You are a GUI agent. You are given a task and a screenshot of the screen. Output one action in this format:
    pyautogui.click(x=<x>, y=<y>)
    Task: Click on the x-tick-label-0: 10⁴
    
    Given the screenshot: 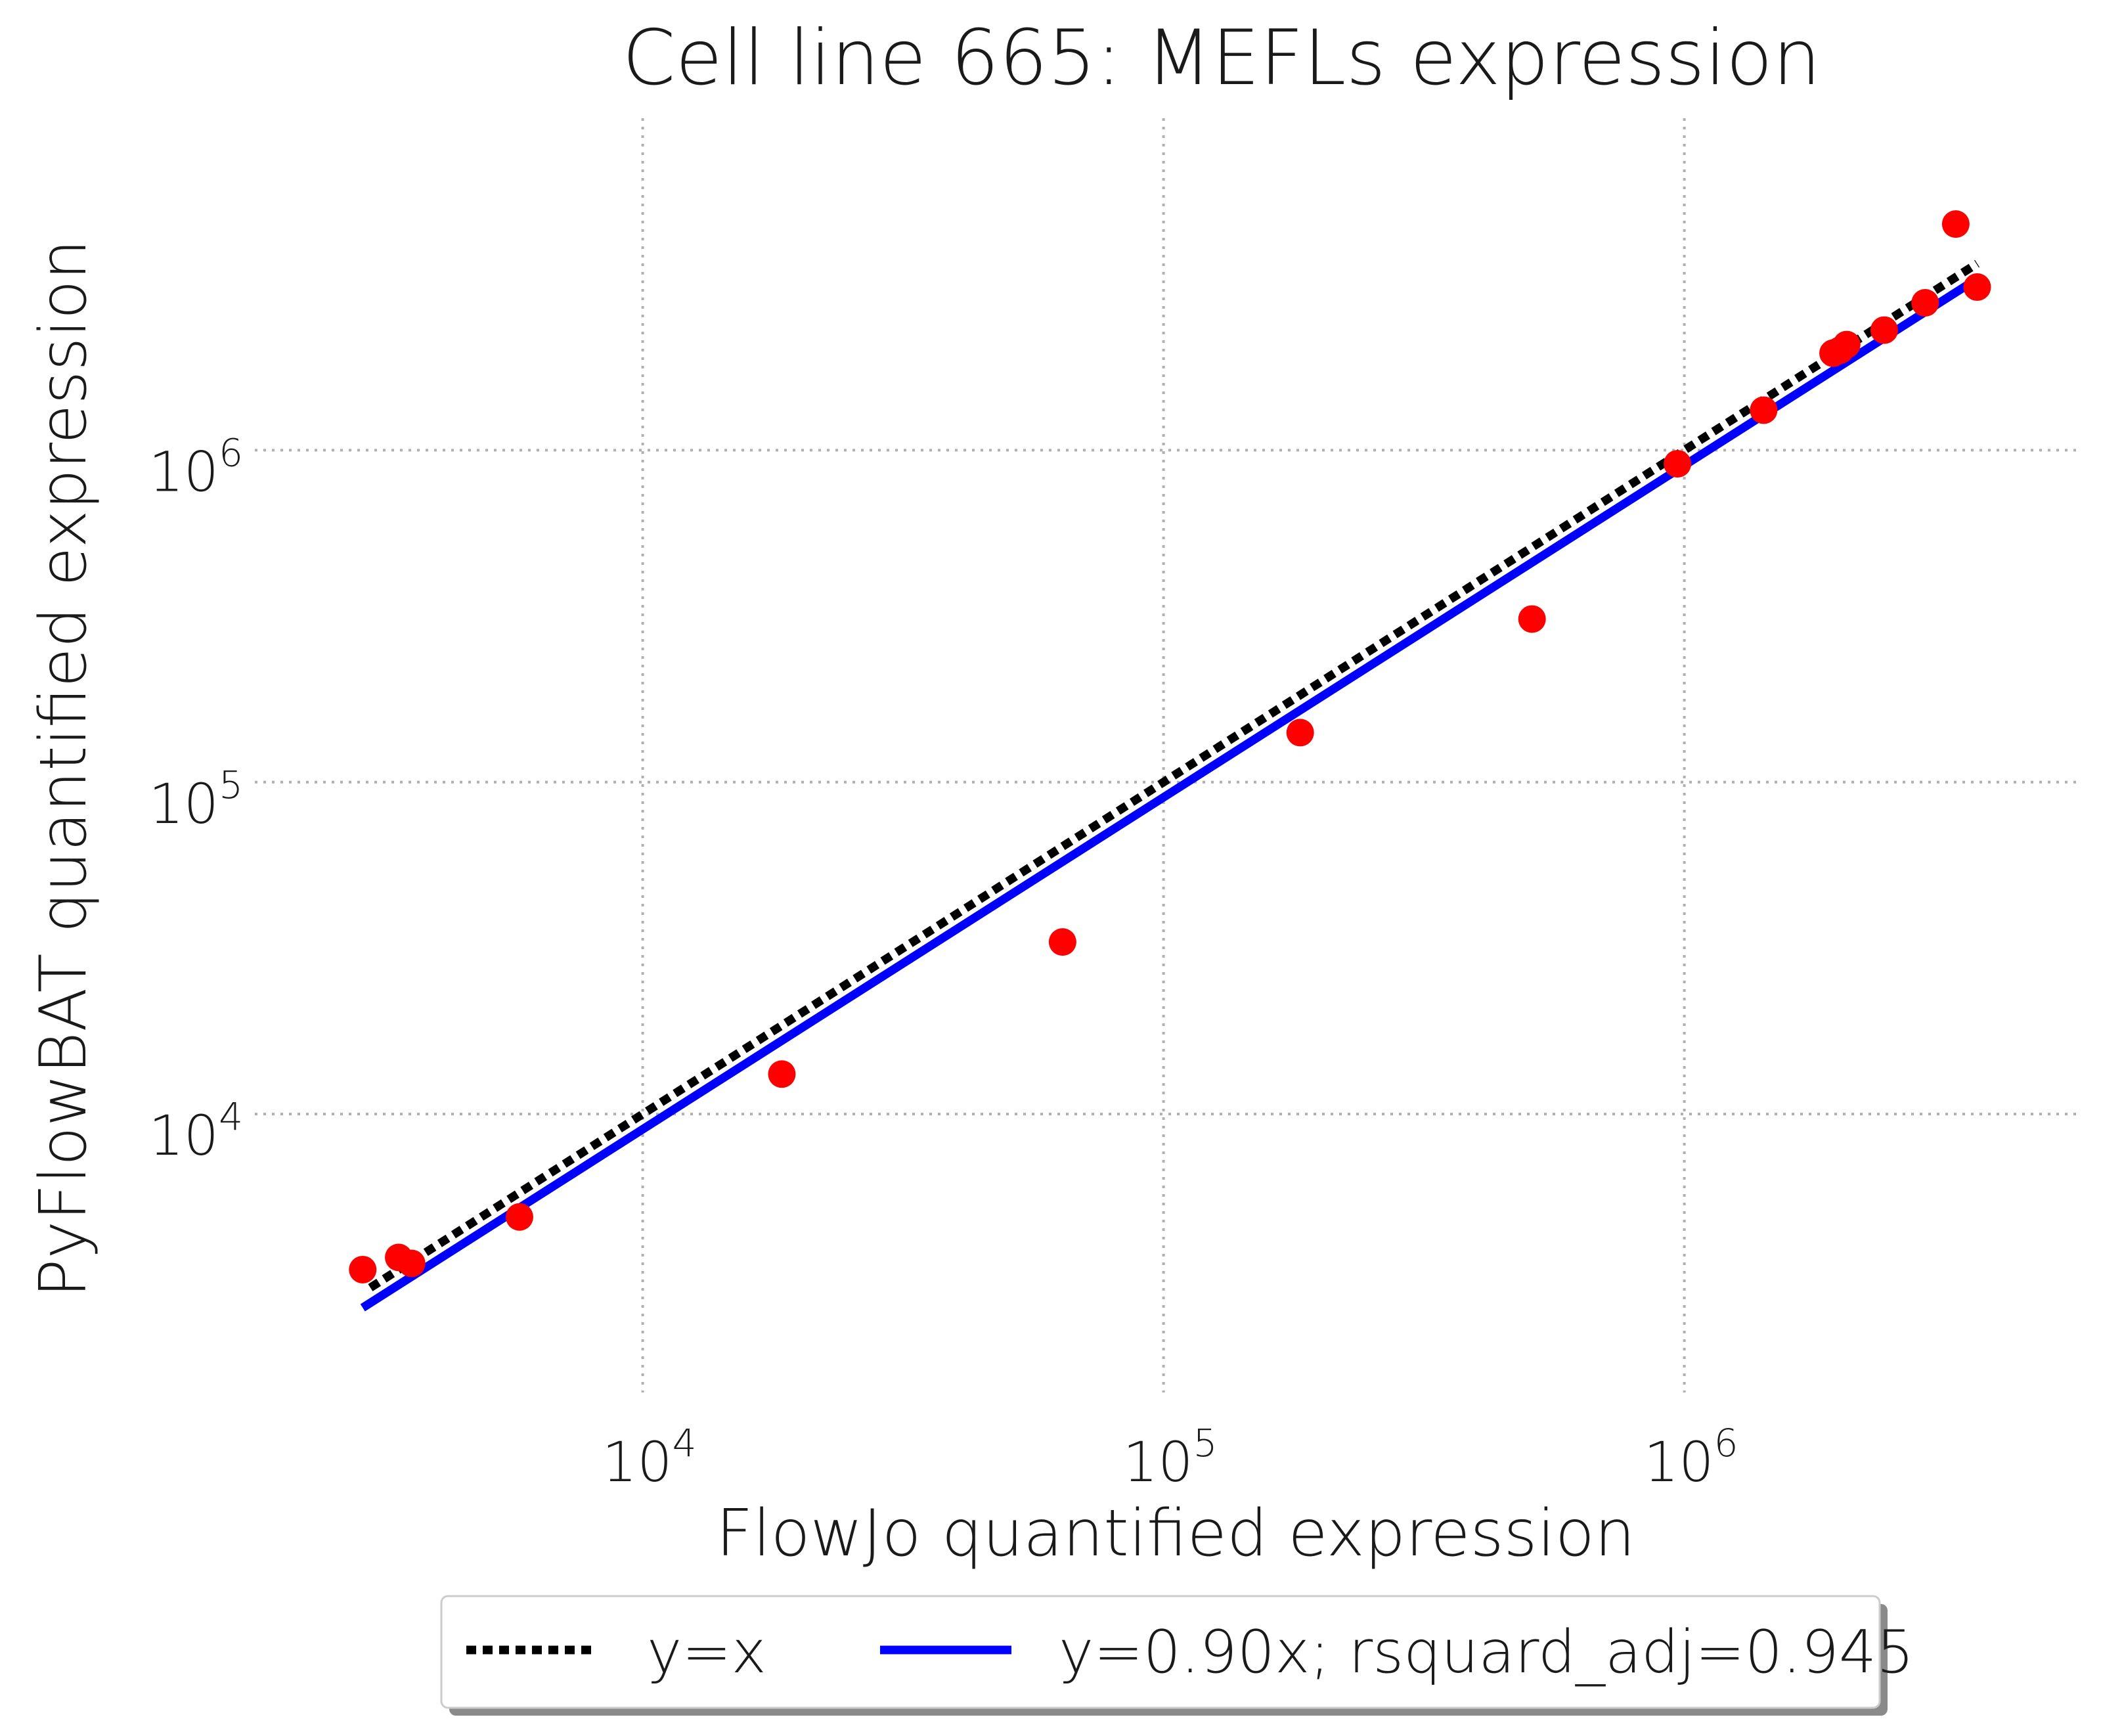 What is the action you would take?
    pyautogui.click(x=649, y=1457)
    